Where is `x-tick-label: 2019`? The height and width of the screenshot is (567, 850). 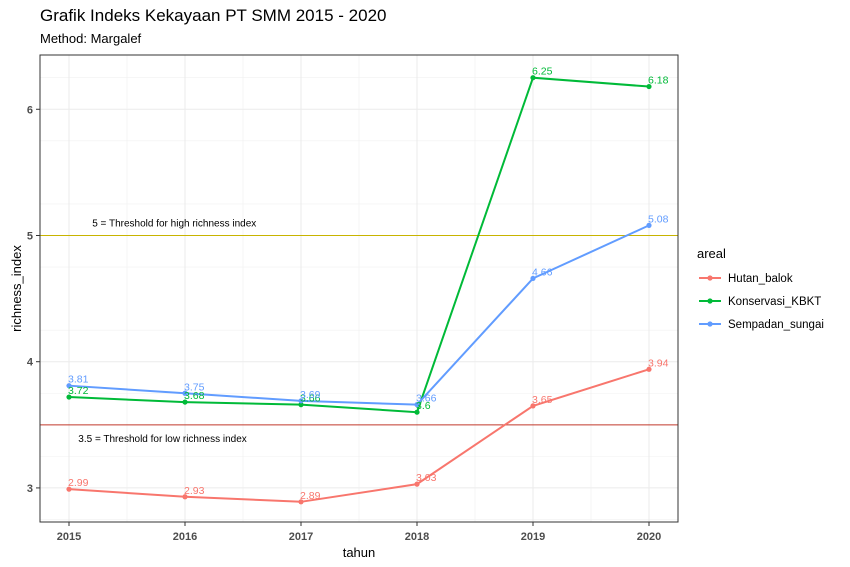 x-tick-label: 2019 is located at coordinates (533, 537).